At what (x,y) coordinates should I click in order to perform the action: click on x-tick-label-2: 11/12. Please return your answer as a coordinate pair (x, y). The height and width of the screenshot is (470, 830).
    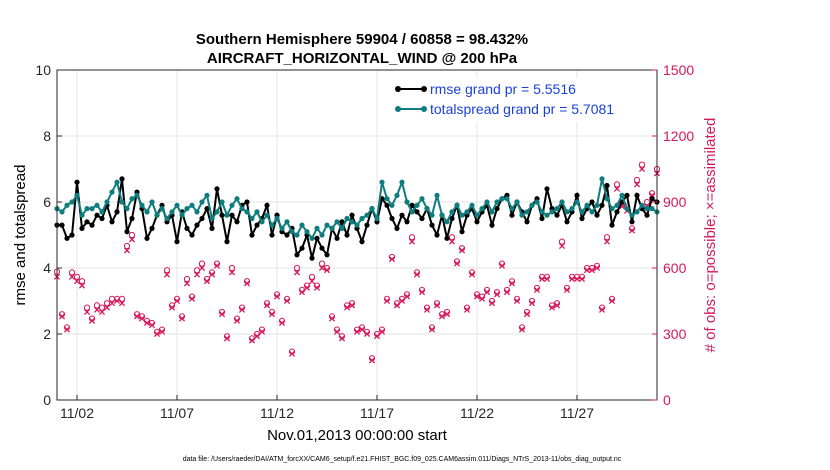
    Looking at the image, I should click on (277, 413).